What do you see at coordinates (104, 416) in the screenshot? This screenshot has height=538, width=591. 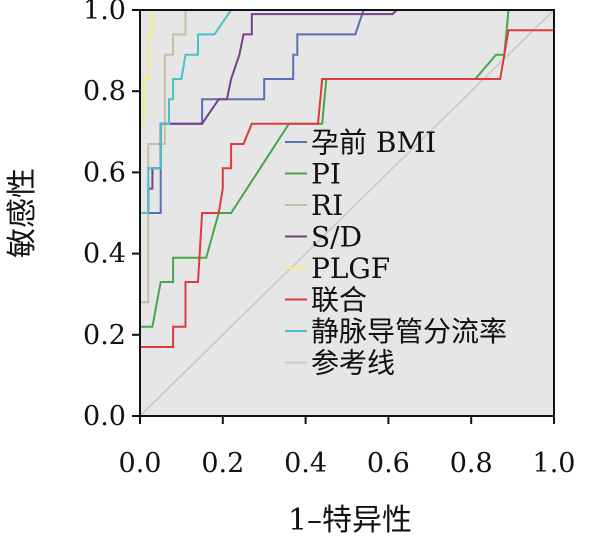 I see `y-tick-label: 0.0` at bounding box center [104, 416].